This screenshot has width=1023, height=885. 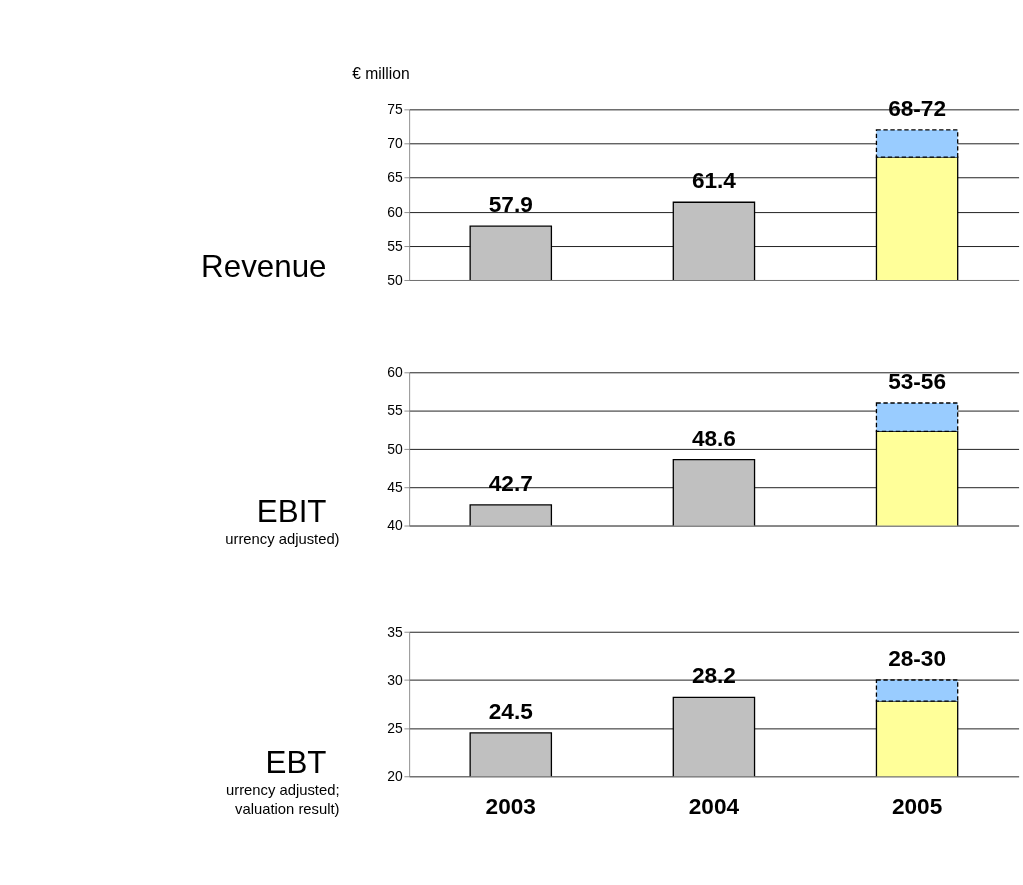 What do you see at coordinates (917, 382) in the screenshot?
I see `data-label: 53-56` at bounding box center [917, 382].